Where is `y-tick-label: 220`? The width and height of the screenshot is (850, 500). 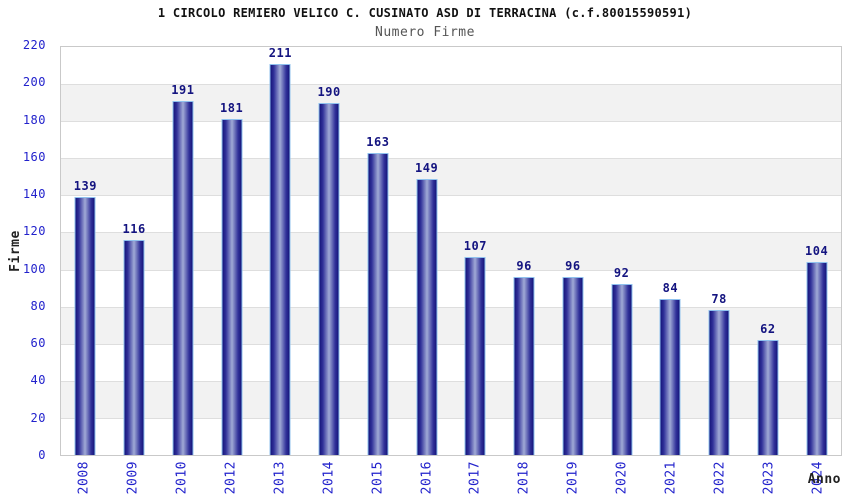 y-tick-label: 220 is located at coordinates (34, 45).